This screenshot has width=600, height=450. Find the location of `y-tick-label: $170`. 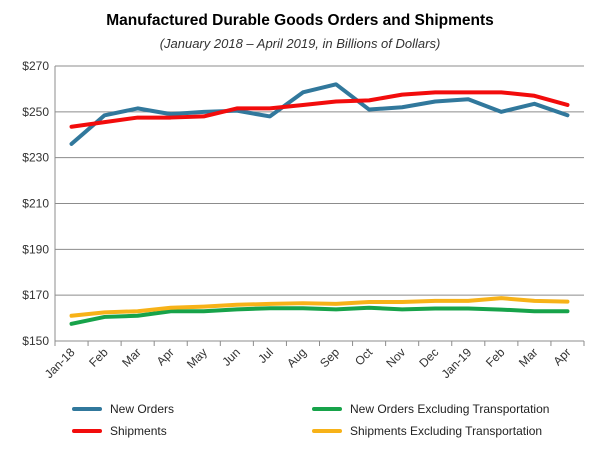

y-tick-label: $170 is located at coordinates (35, 295).